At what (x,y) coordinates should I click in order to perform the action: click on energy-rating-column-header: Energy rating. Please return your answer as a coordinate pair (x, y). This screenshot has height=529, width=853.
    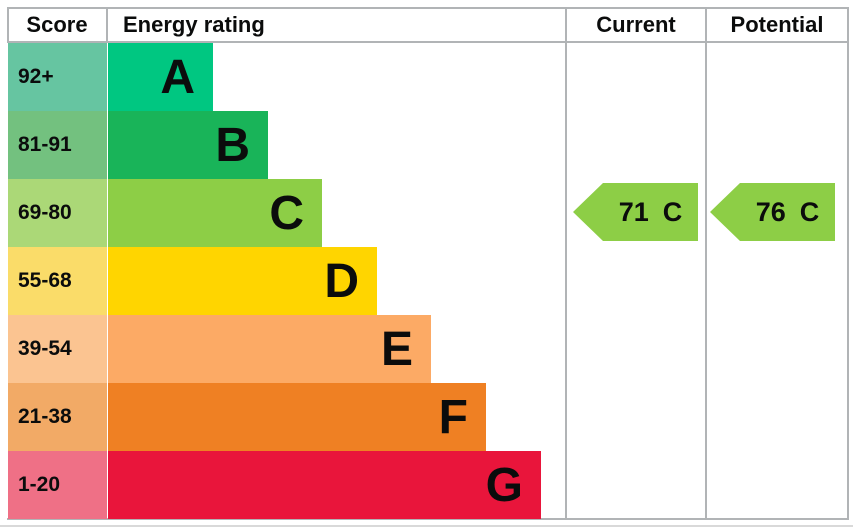
    Looking at the image, I should click on (194, 24).